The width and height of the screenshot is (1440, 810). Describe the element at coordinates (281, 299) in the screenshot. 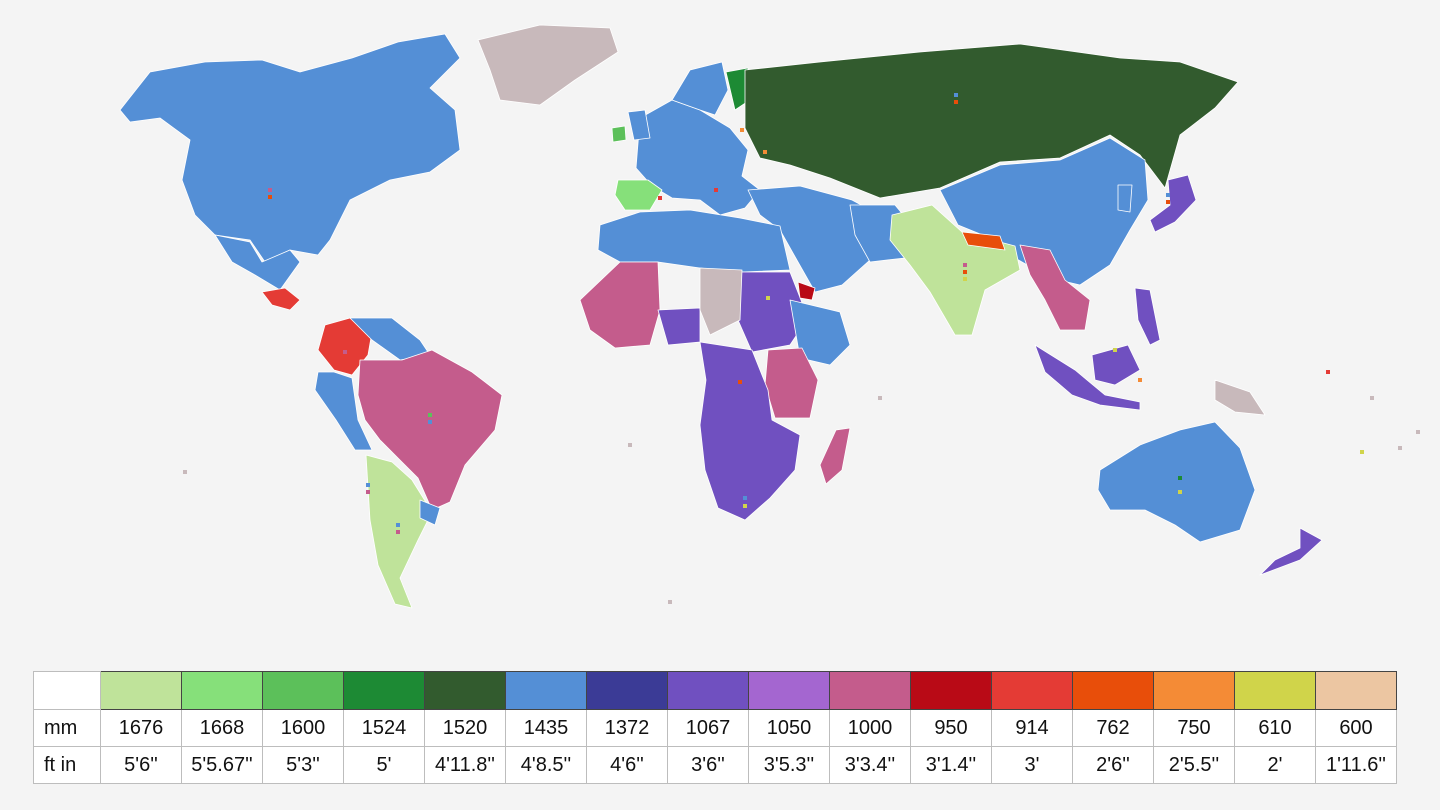

I see `region-central-america` at that location.